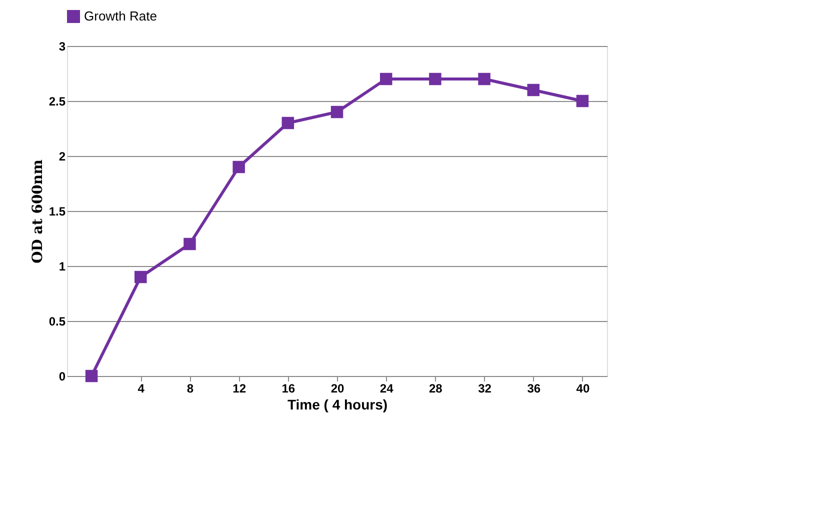  Describe the element at coordinates (62, 377) in the screenshot. I see `y-tick-label: 0` at that location.